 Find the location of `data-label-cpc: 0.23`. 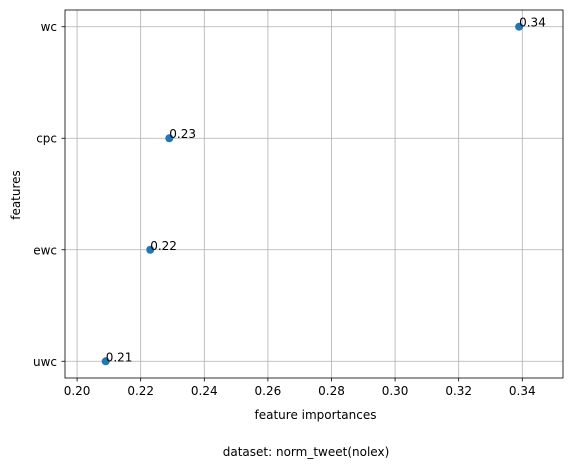

data-label-cpc: 0.23 is located at coordinates (182, 134).